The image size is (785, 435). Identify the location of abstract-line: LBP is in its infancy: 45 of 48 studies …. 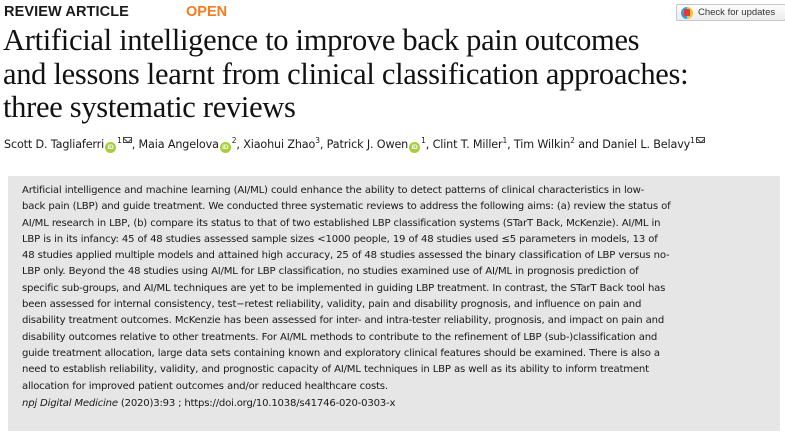
(340, 239).